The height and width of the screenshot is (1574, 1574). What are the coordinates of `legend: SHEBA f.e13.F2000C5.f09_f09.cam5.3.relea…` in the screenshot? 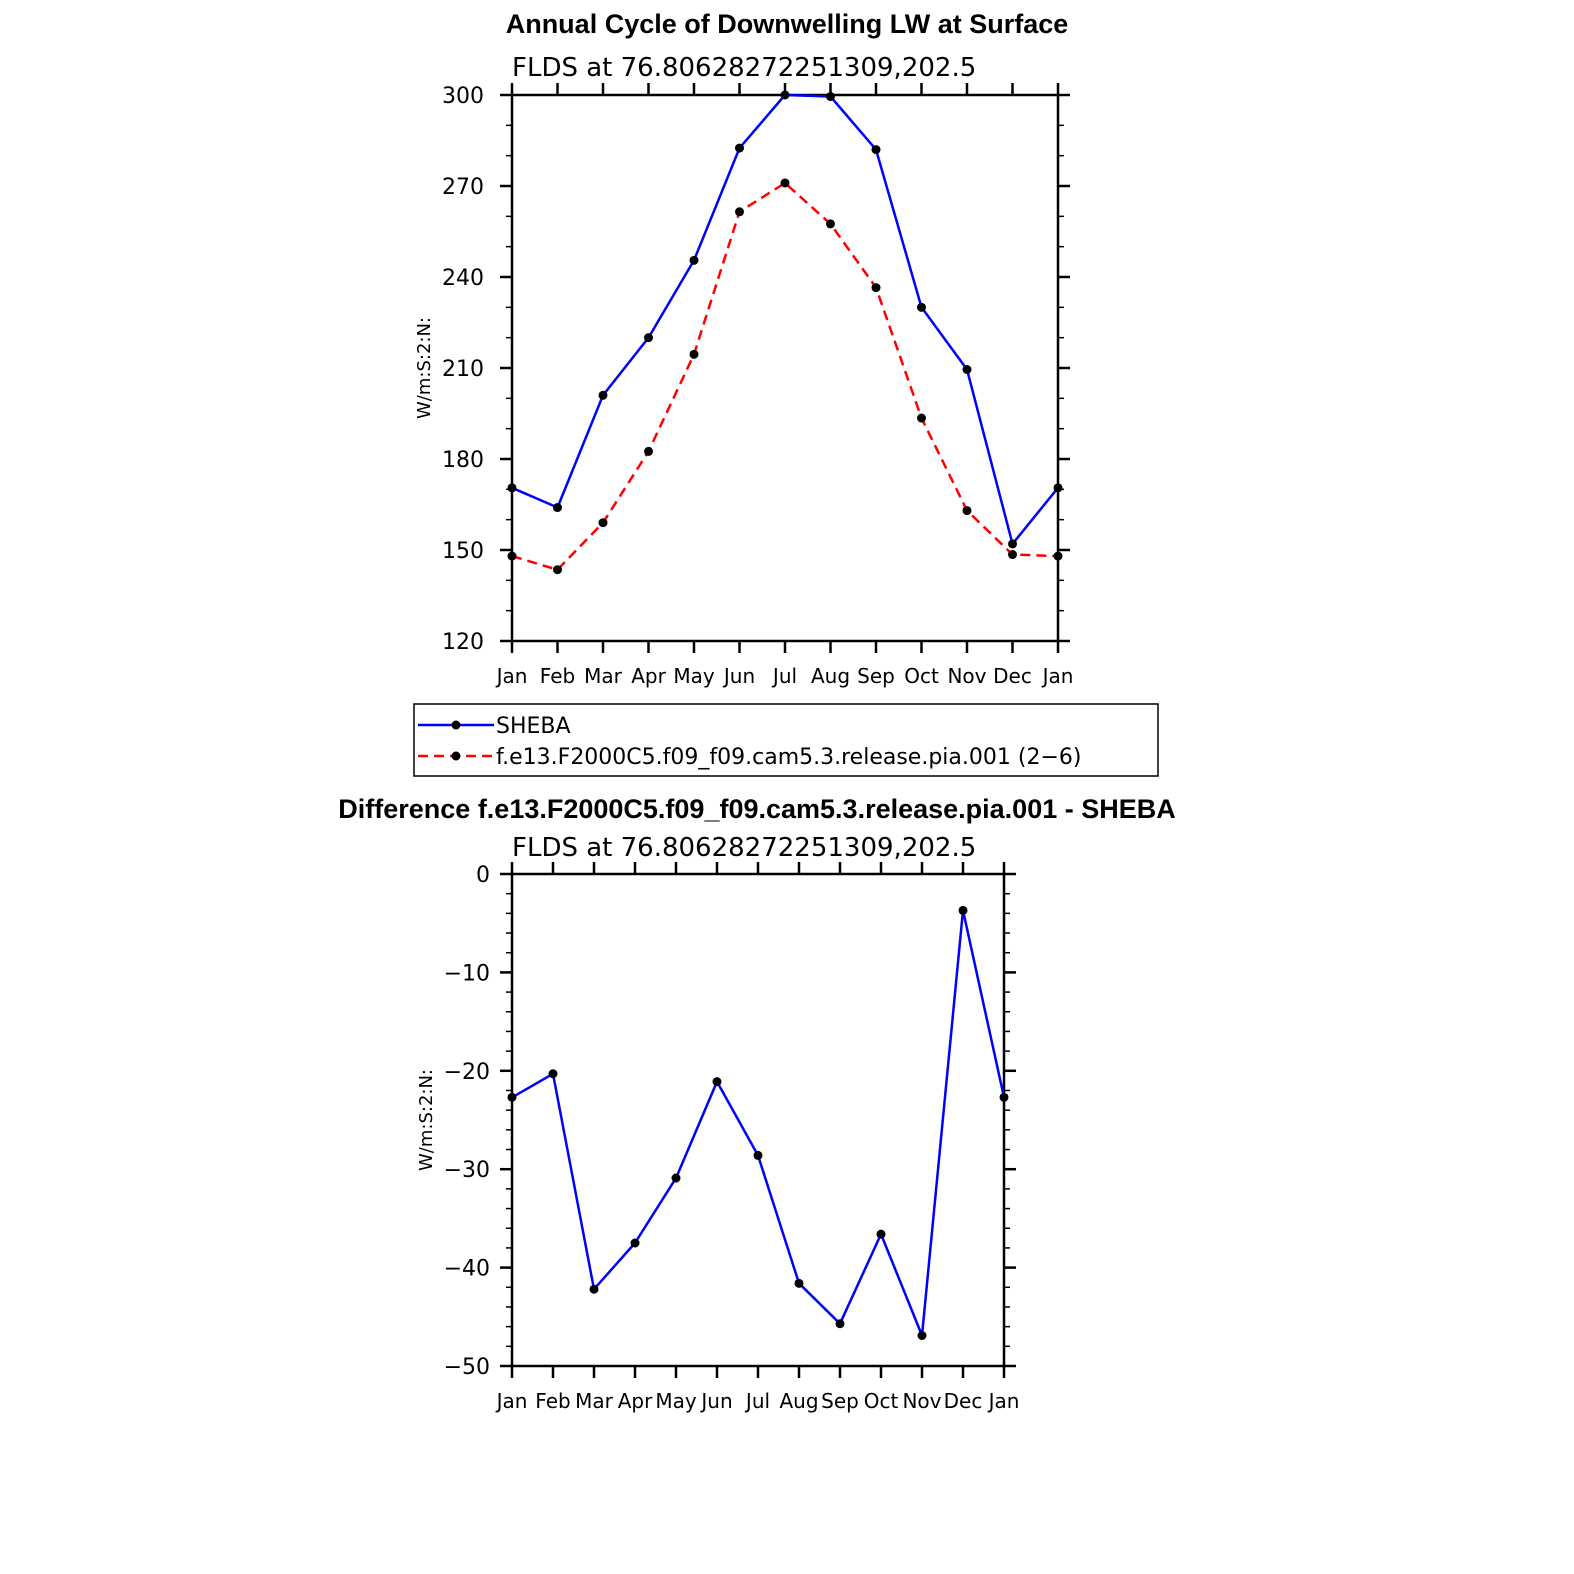 It's located at (786, 740).